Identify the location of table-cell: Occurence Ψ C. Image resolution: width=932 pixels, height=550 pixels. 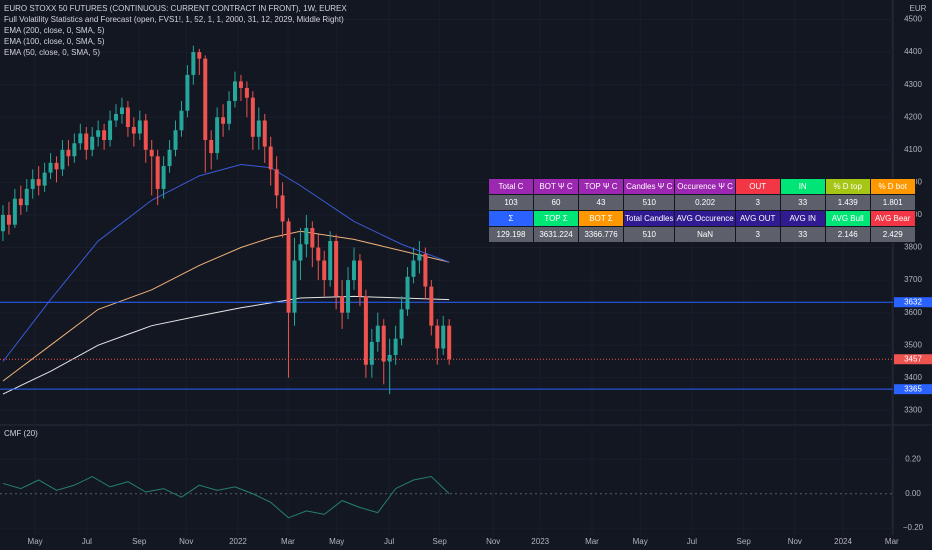
(705, 186).